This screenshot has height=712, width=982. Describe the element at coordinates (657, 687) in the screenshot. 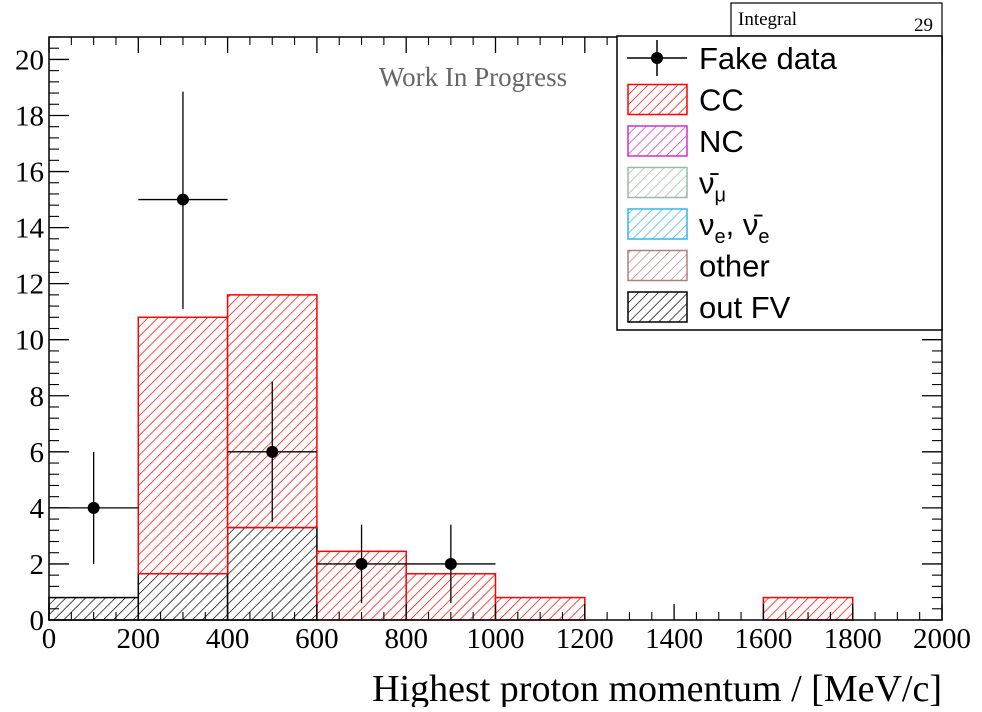

I see `x-axis-label: Highest proton momentum / [MeV/c]` at that location.